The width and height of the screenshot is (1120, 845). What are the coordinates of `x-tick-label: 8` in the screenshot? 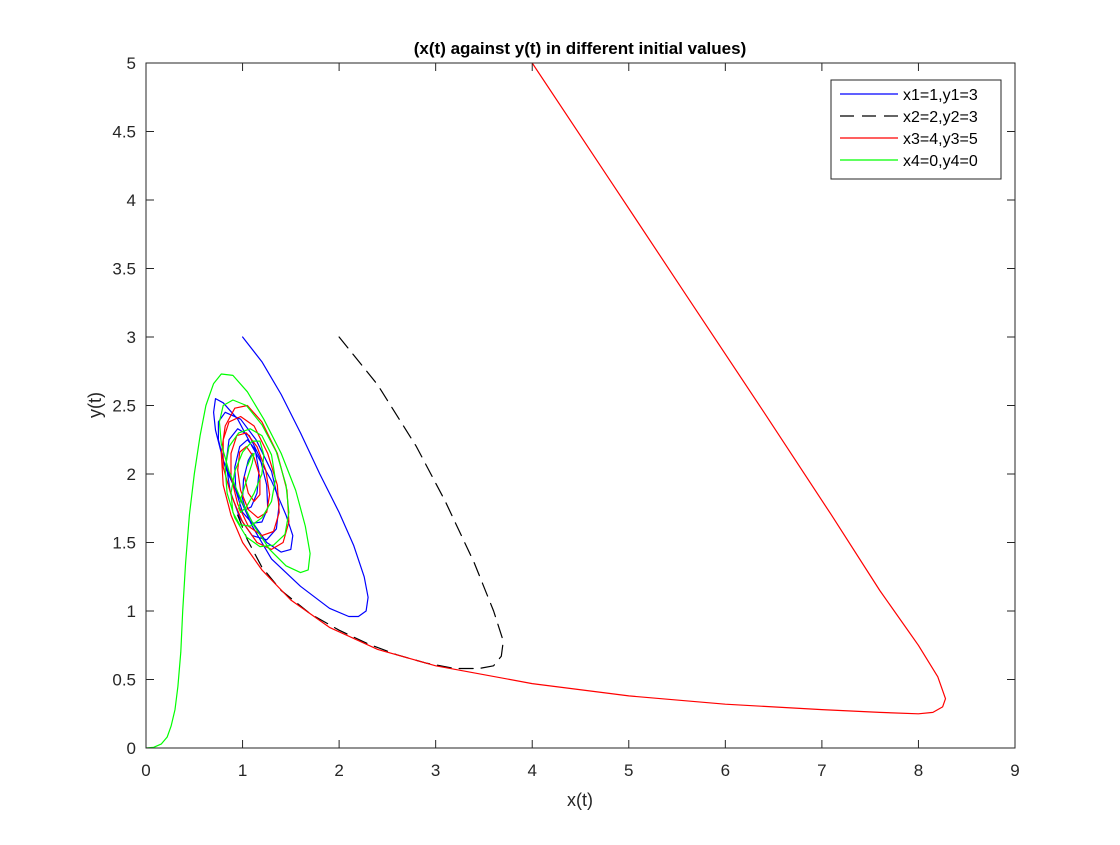 It's located at (918, 770).